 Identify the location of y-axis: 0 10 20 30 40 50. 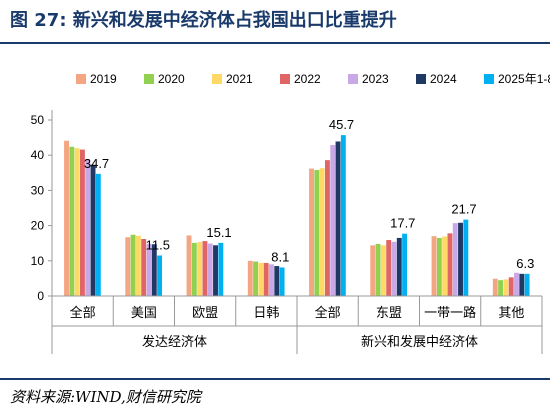
(42, 206).